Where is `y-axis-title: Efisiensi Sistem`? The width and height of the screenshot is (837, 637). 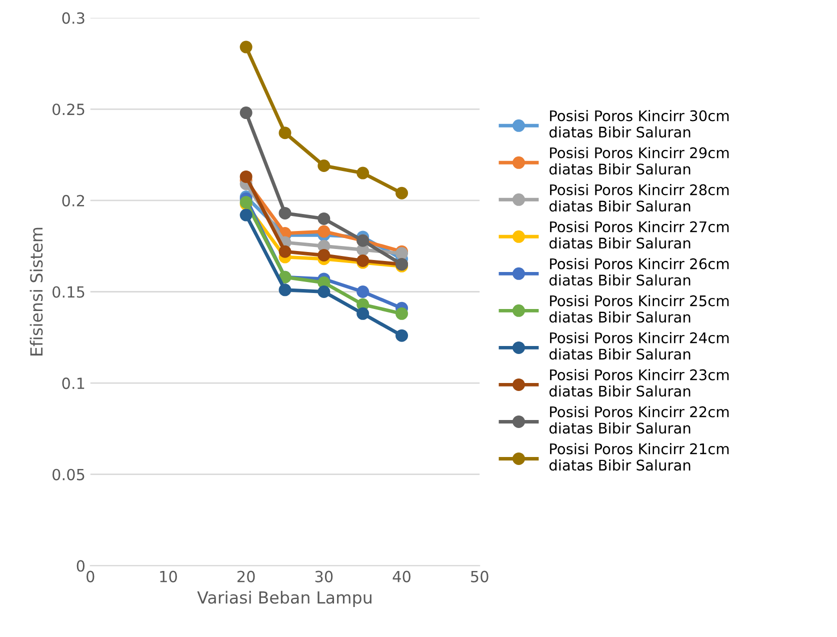 y-axis-title: Efisiensi Sistem is located at coordinates (36, 292).